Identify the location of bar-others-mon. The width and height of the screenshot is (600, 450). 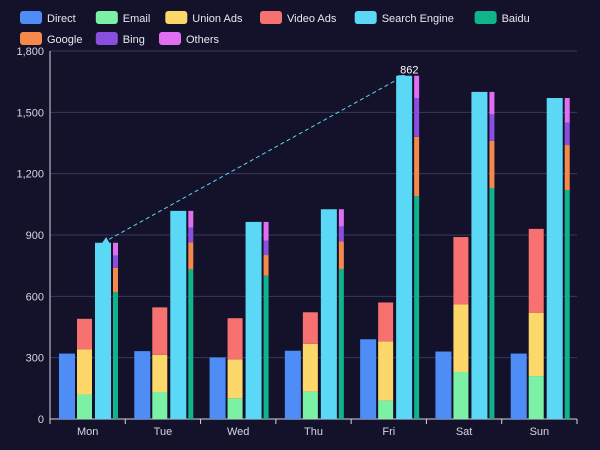
(115, 249).